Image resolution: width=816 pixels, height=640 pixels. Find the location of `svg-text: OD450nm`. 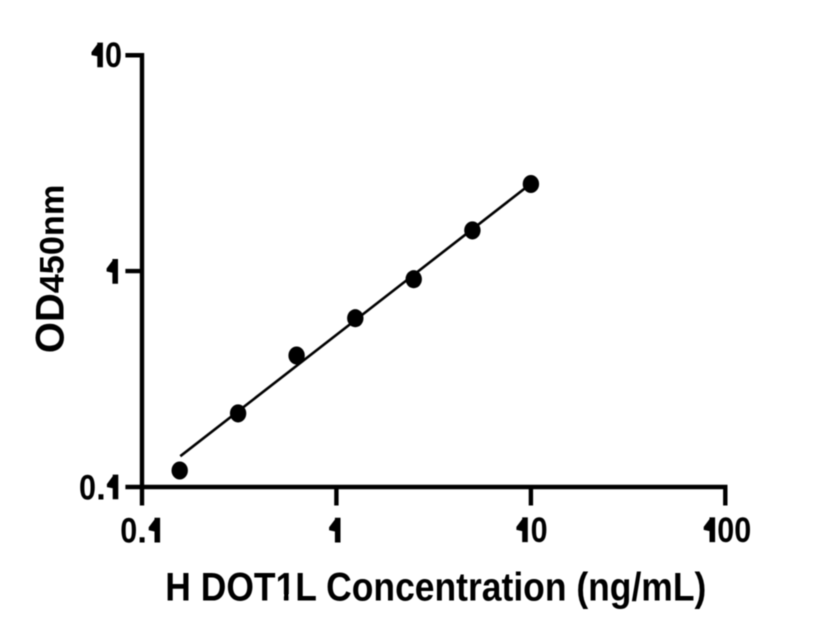

svg-text: OD450nm is located at coordinates (51, 269).